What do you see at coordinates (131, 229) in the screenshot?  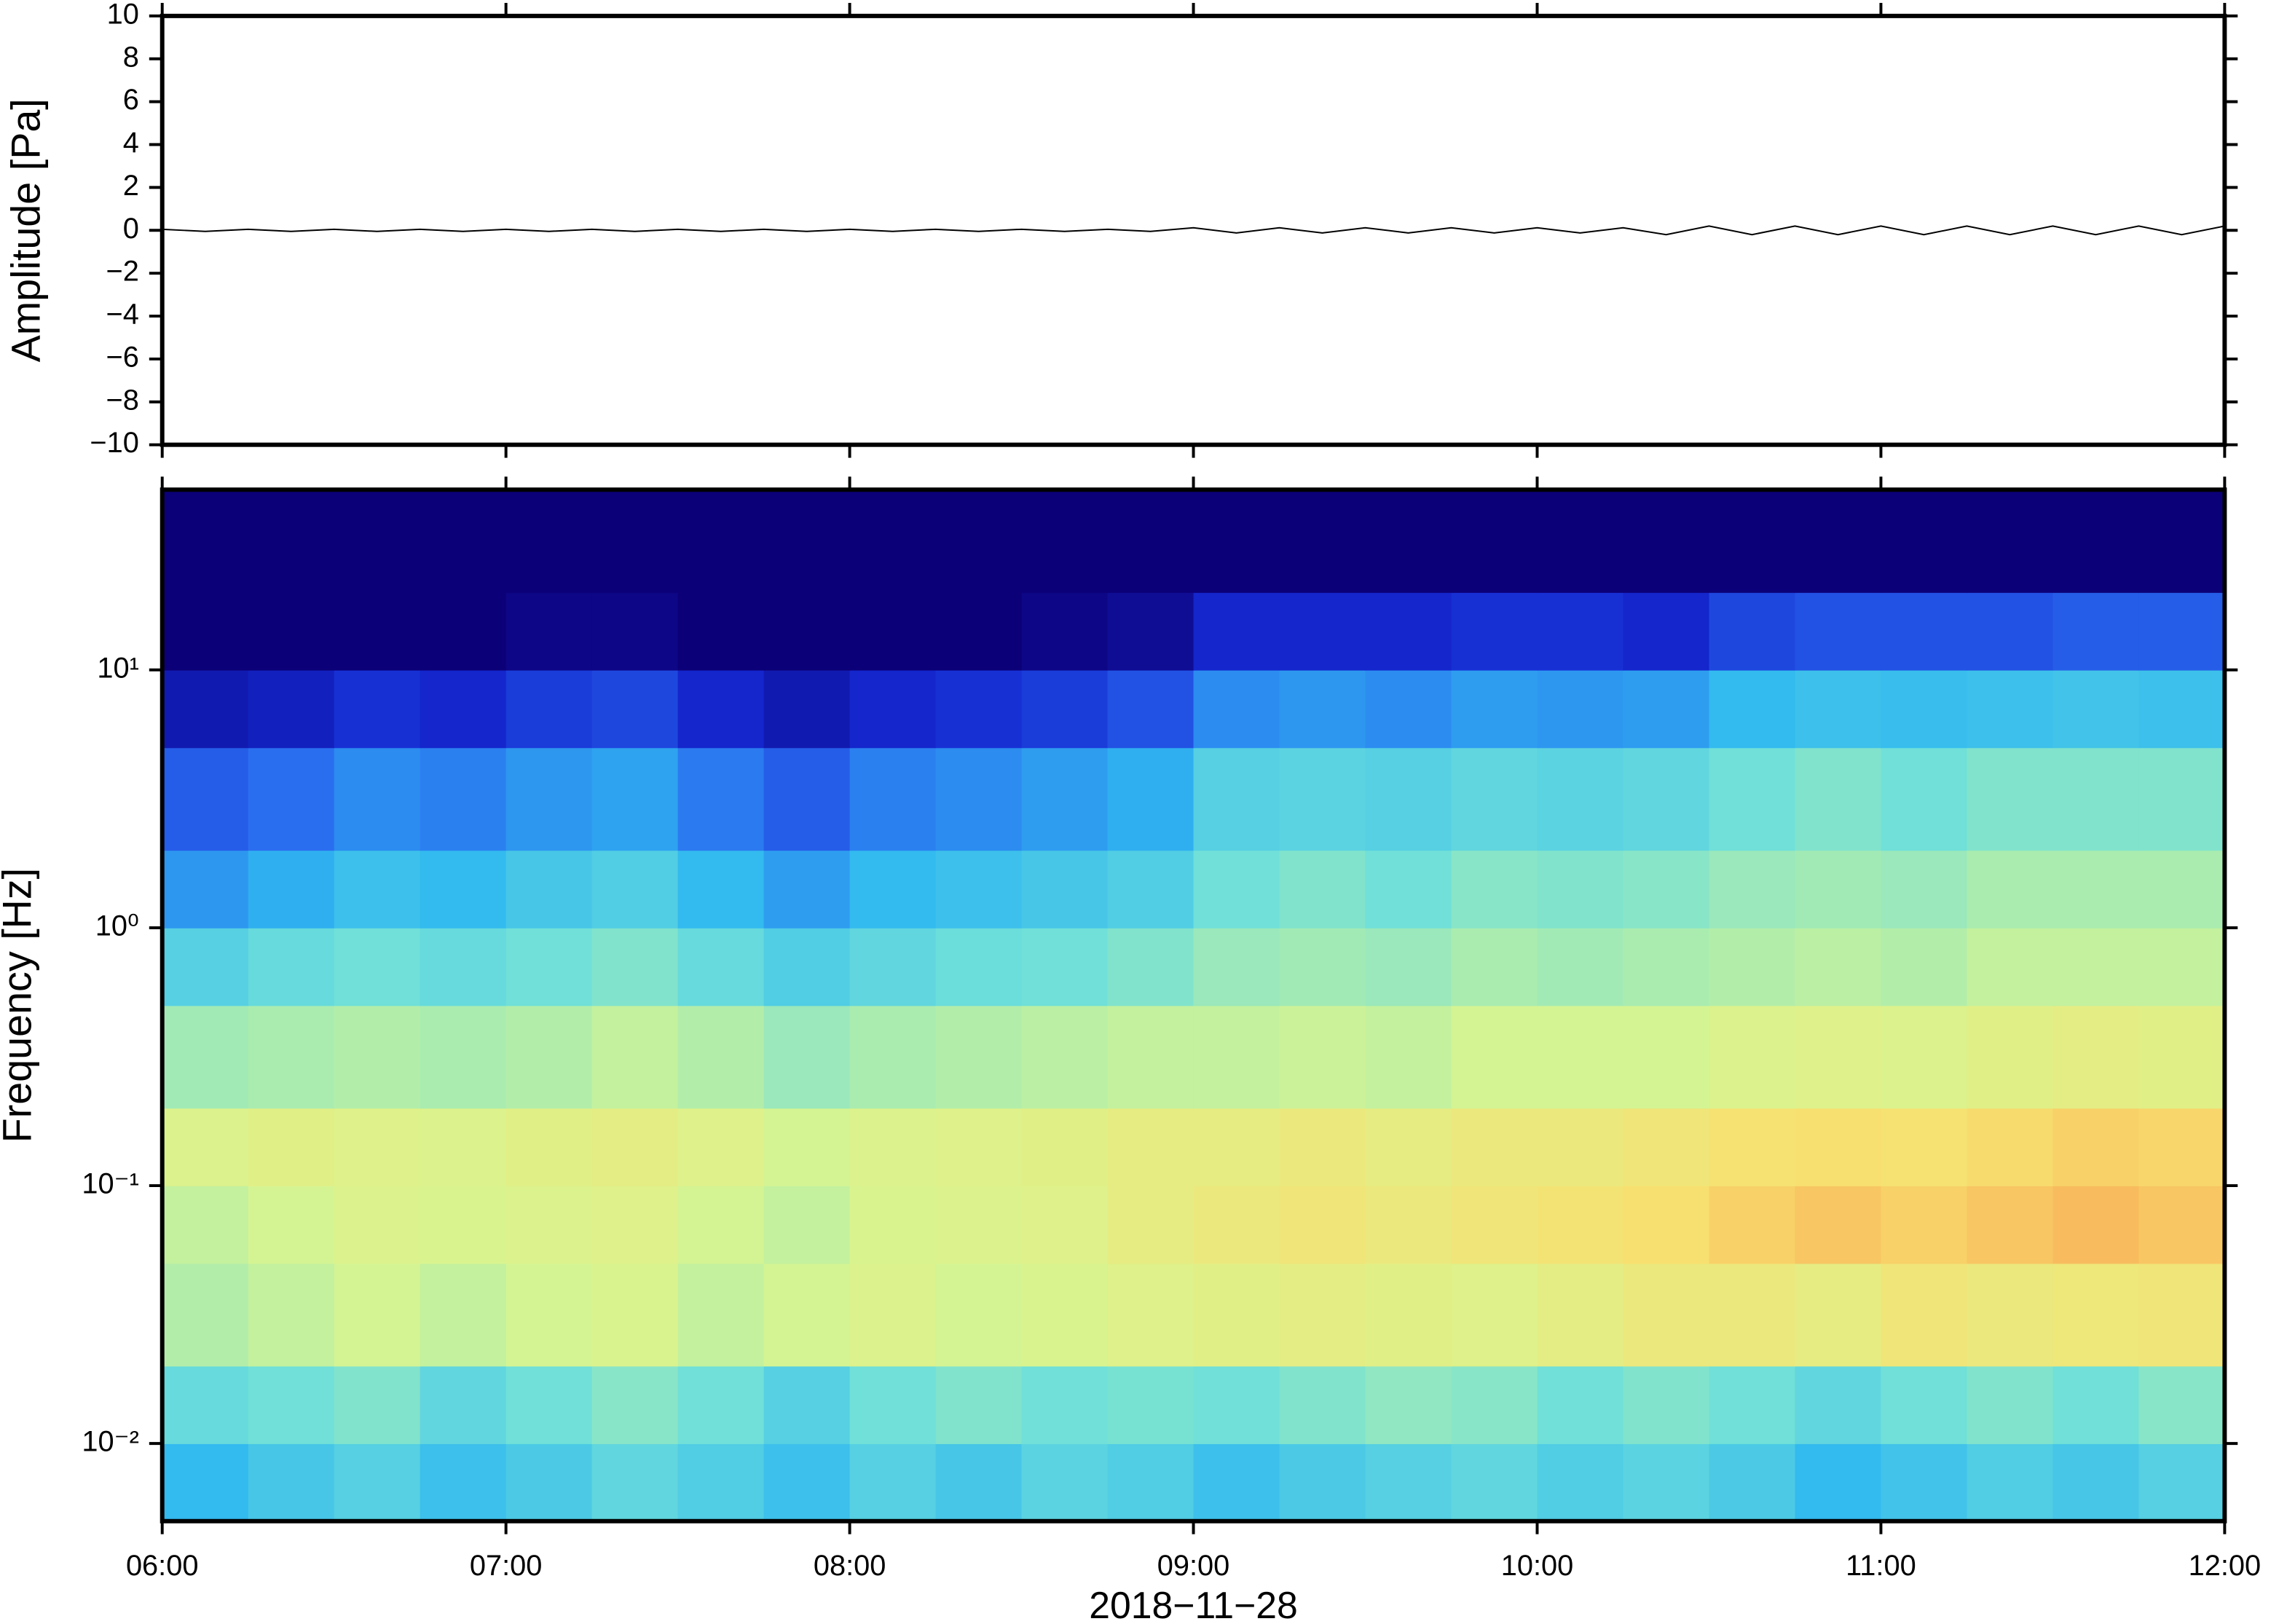 I see `y-tick-label: 0` at bounding box center [131, 229].